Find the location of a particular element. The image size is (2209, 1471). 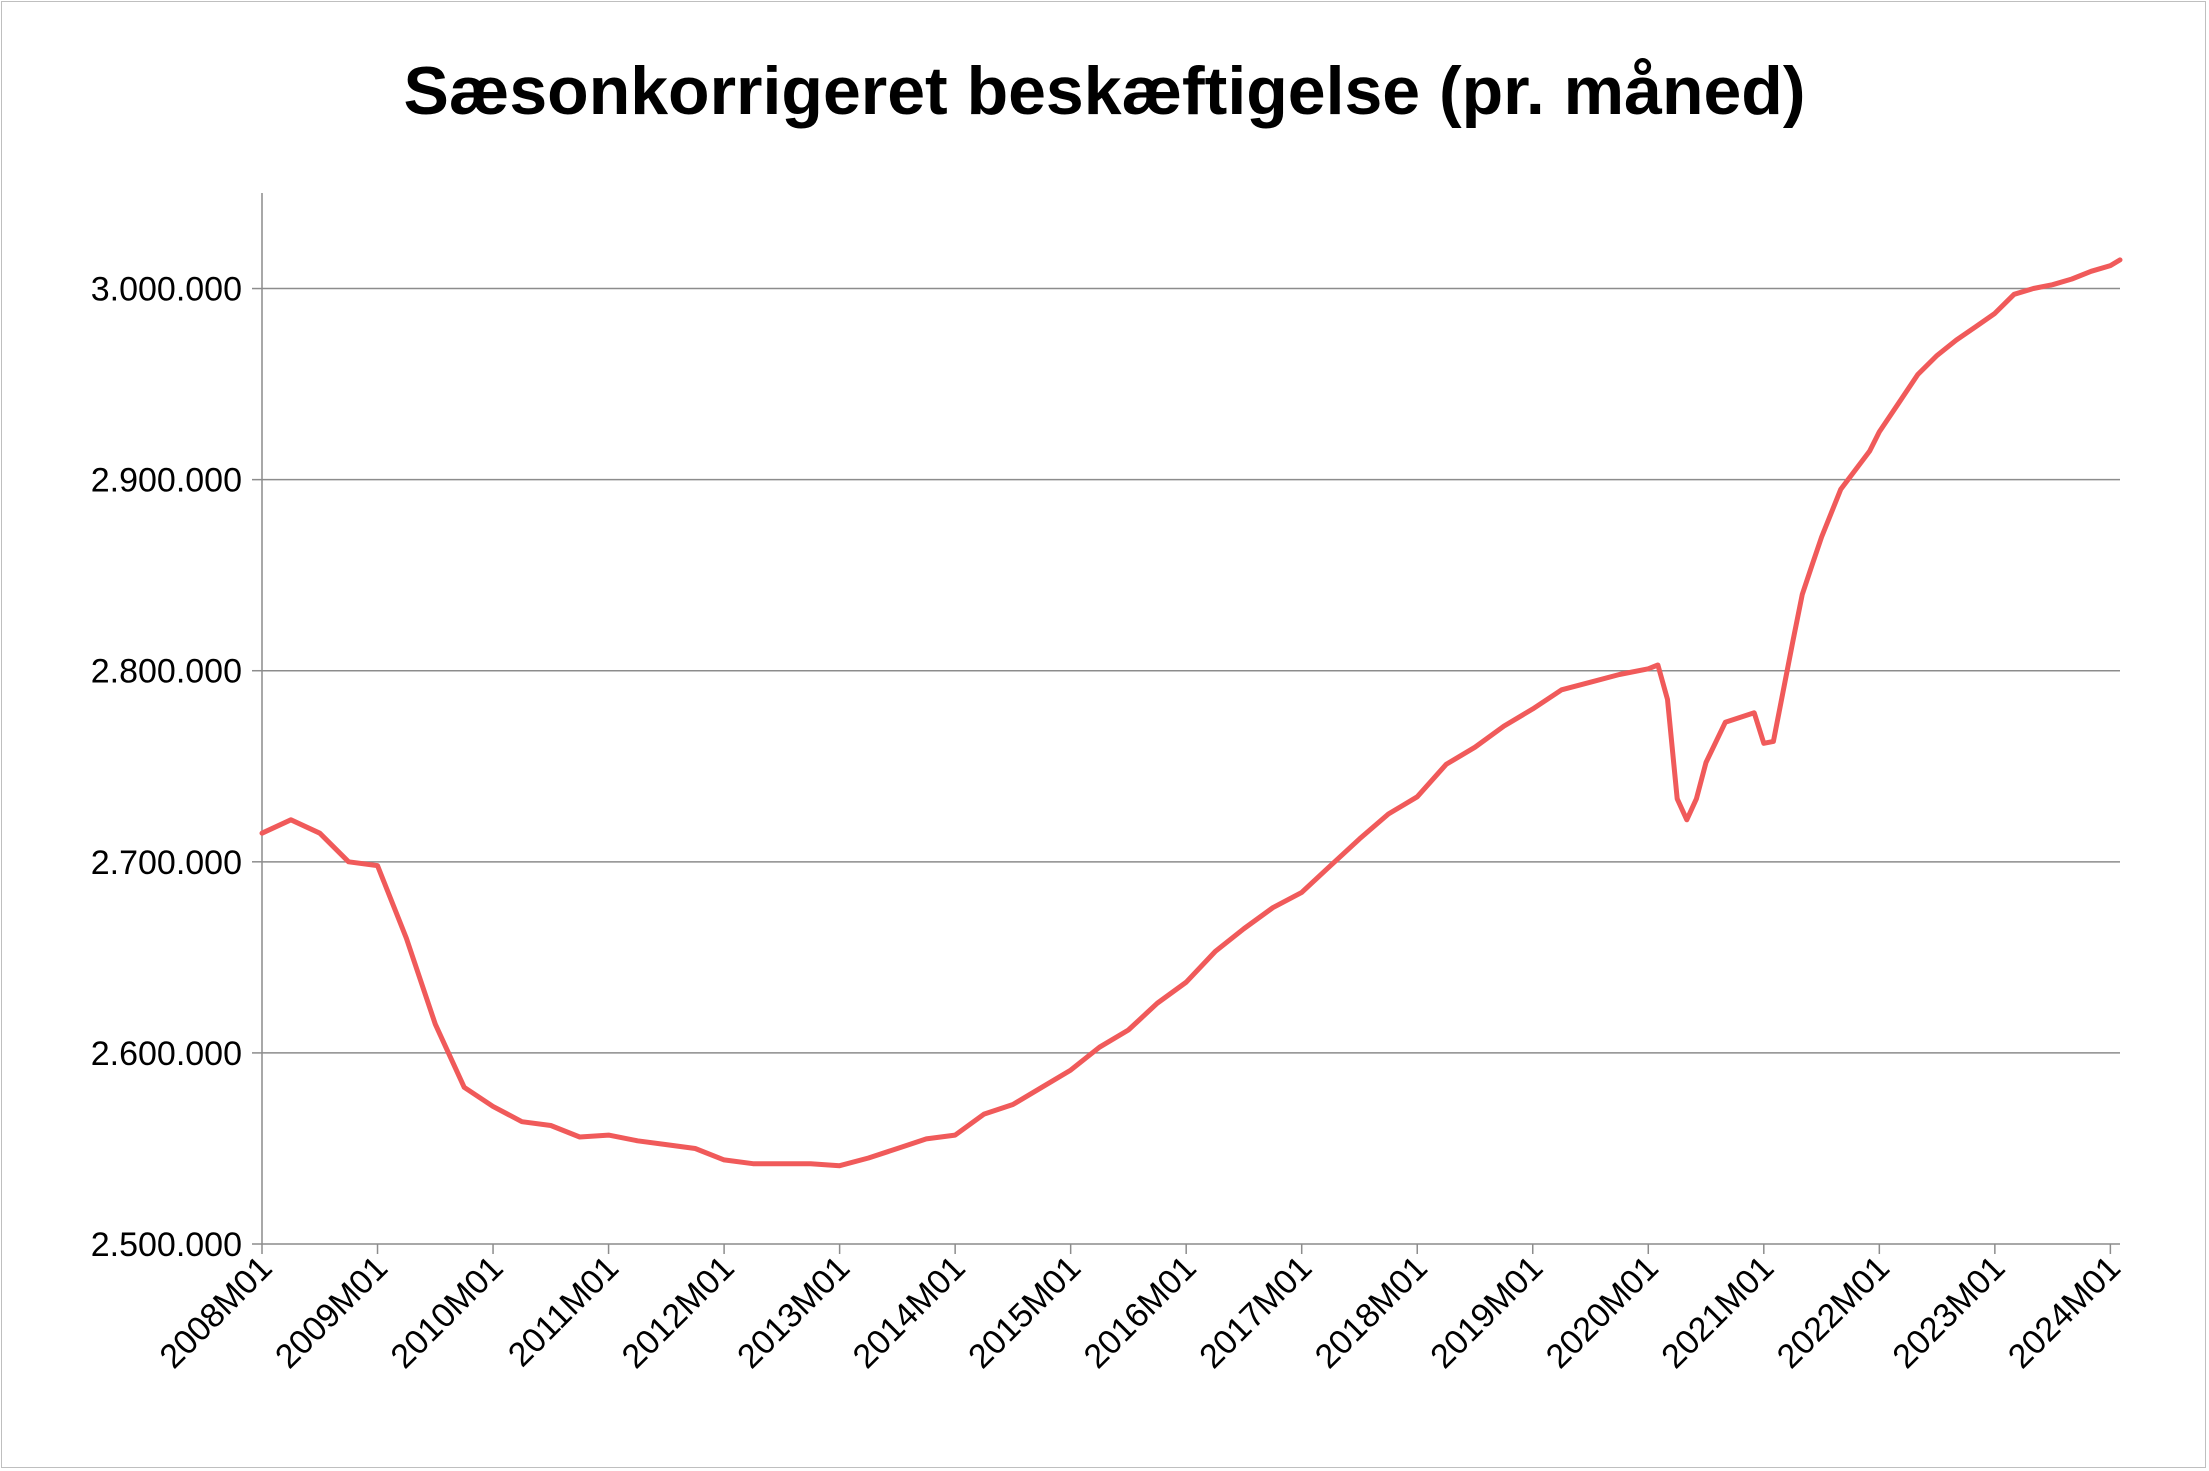

x-tick-label: 2022M01 is located at coordinates (1833, 1312).